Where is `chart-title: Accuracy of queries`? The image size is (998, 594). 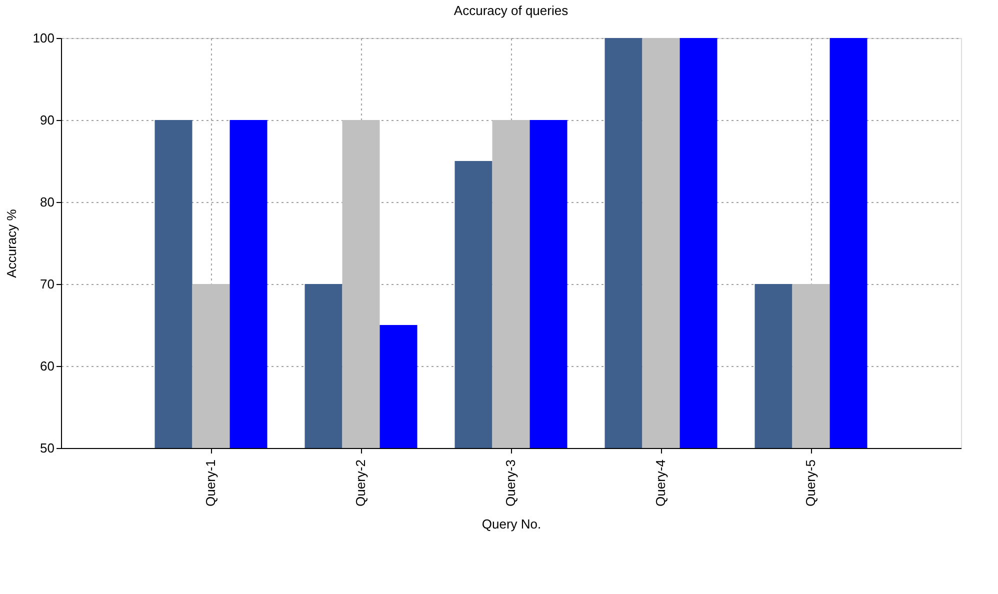 chart-title: Accuracy of queries is located at coordinates (511, 10).